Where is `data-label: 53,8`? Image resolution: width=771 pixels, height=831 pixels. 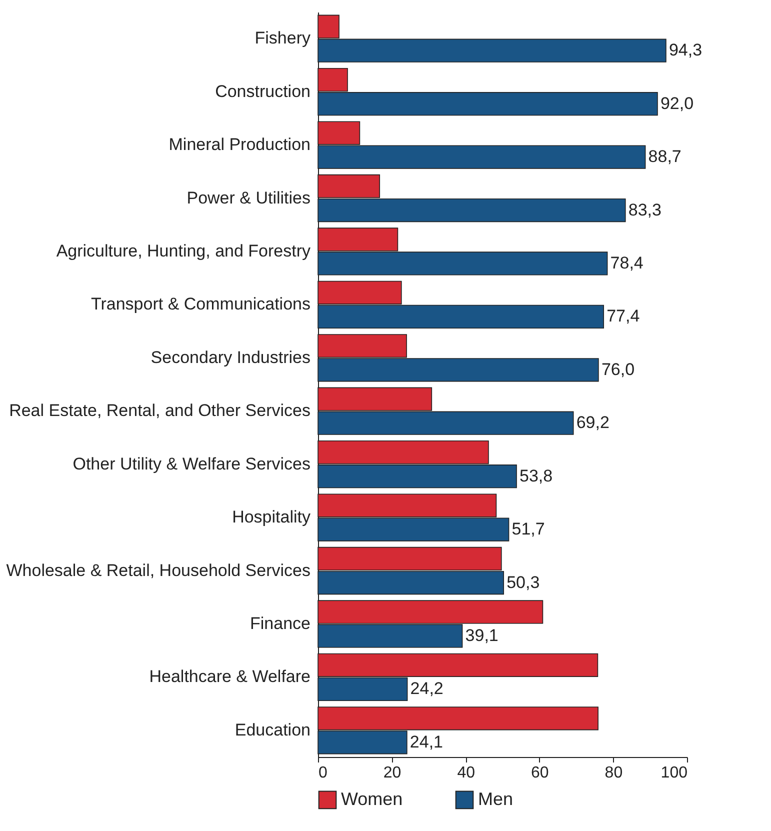
data-label: 53,8 is located at coordinates (536, 476).